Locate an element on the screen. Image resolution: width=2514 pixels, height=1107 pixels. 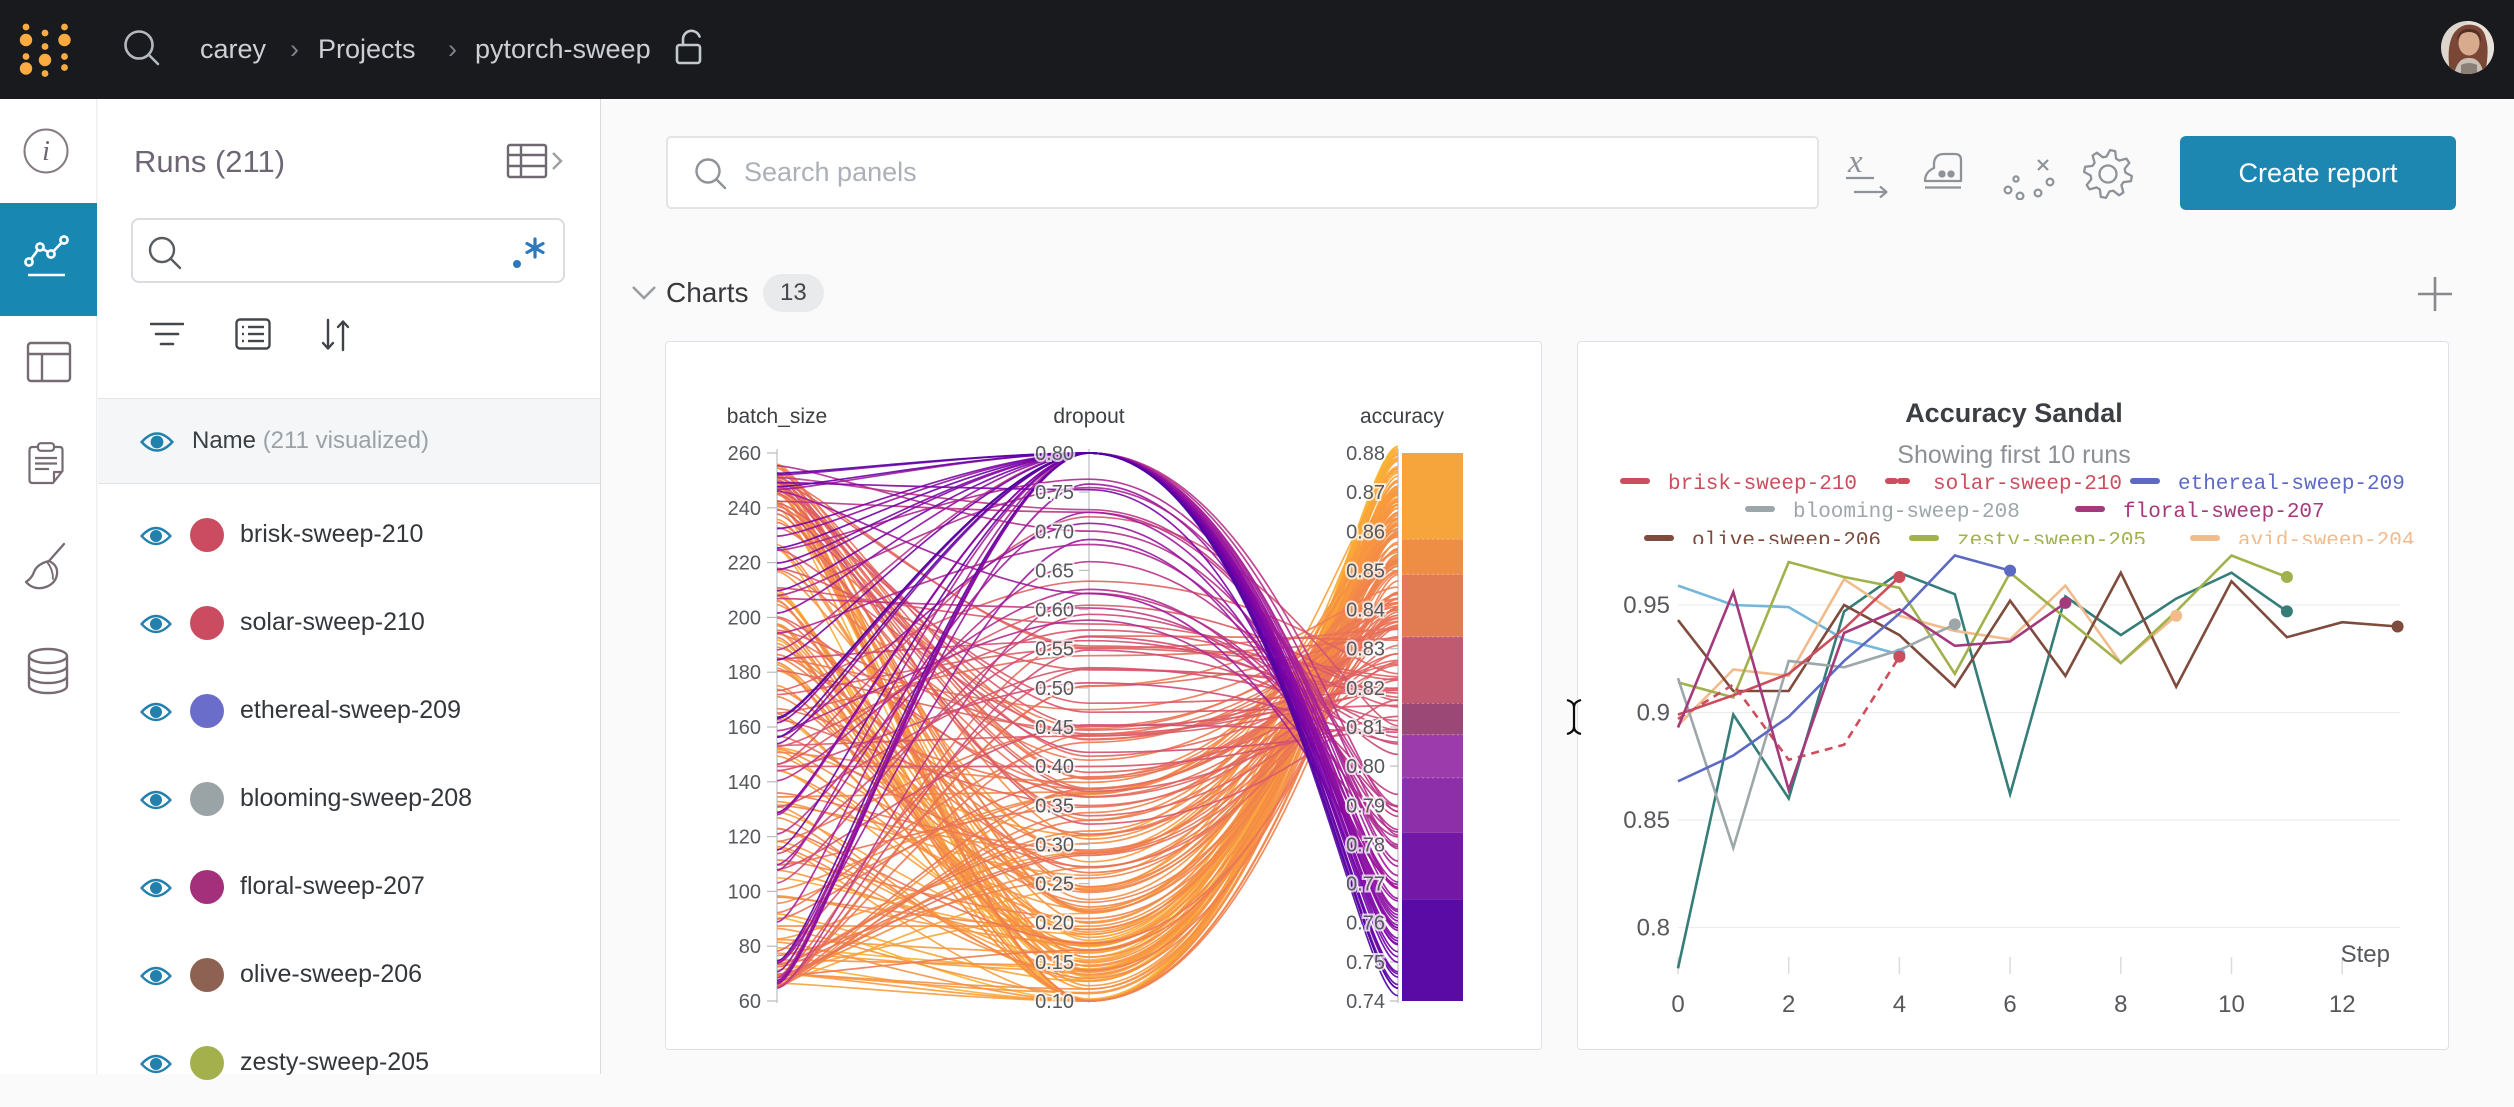
svg-text: x is located at coordinates (1855, 163).